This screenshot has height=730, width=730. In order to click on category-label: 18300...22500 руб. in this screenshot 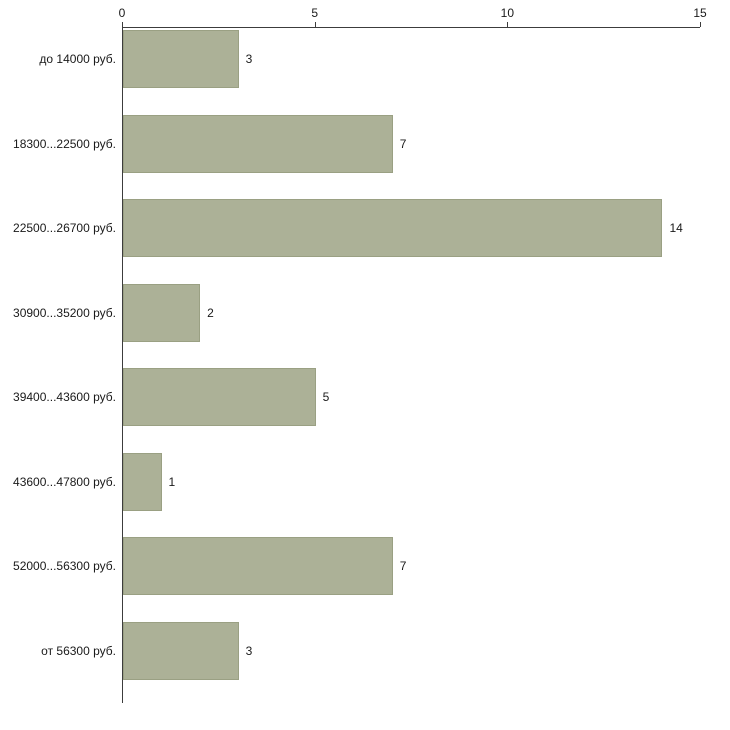, I will do `click(64, 143)`.